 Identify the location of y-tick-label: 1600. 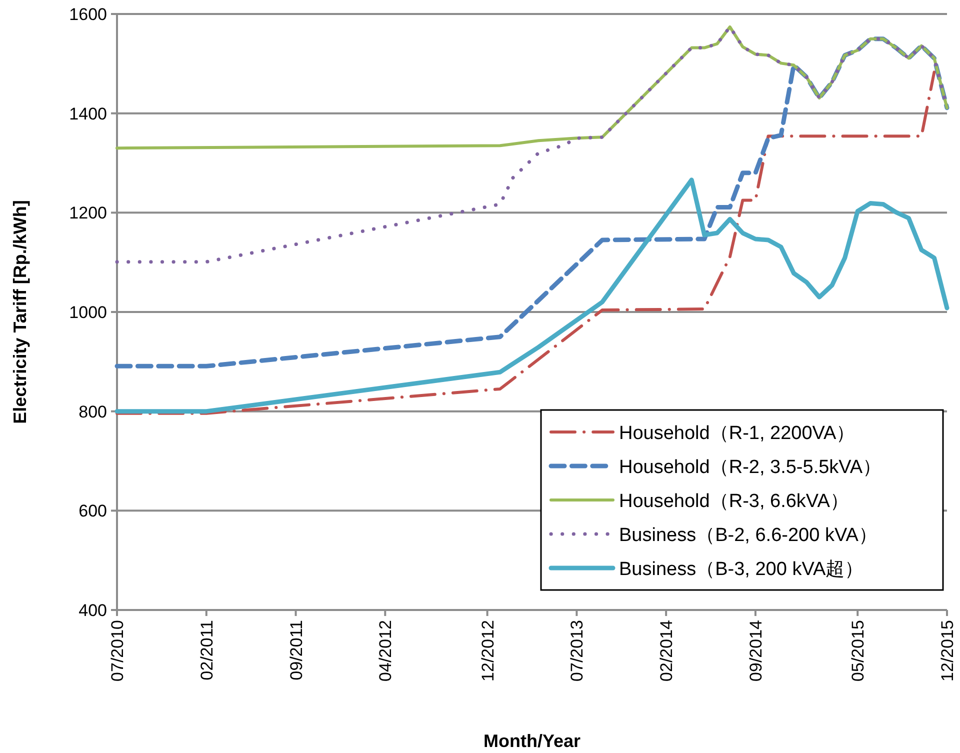
(88, 14).